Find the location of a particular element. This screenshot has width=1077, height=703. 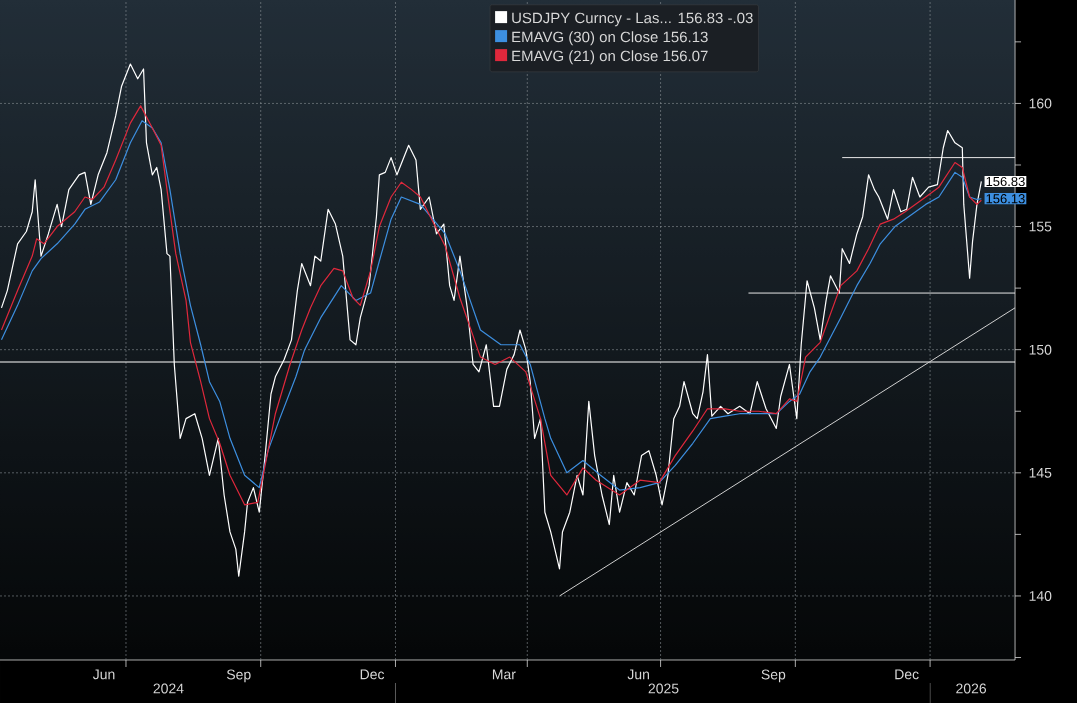

data-label: 156.83 is located at coordinates (1005, 181).